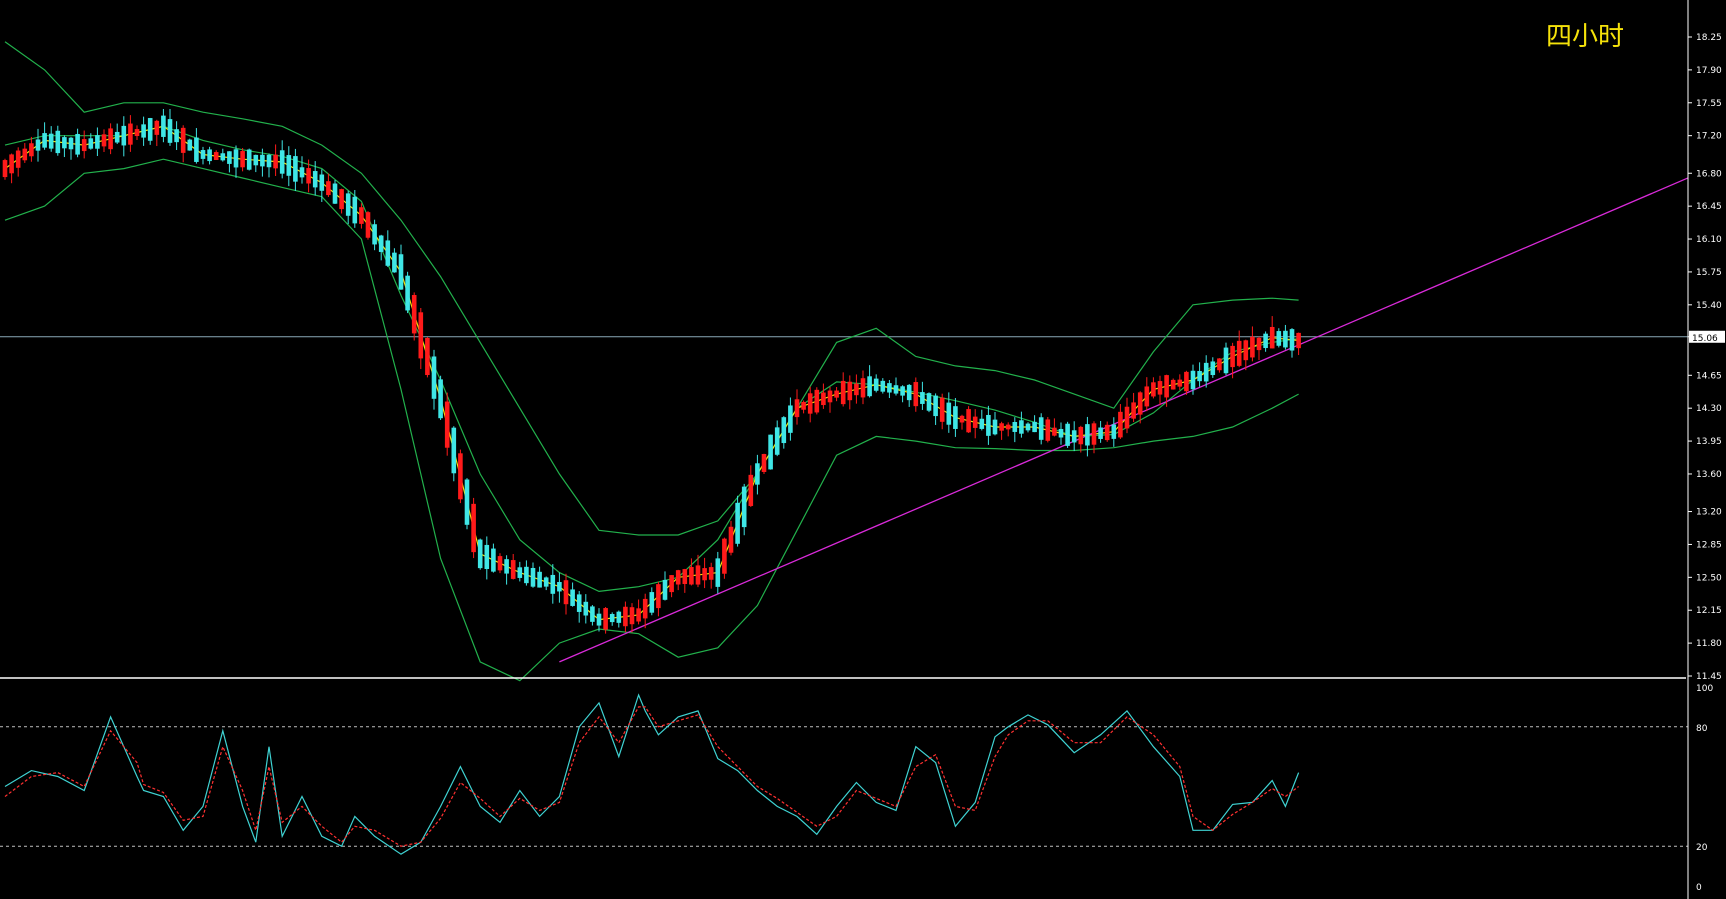 This screenshot has width=1726, height=899. Describe the element at coordinates (1699, 888) in the screenshot. I see `osc-tick-label: 0` at that location.